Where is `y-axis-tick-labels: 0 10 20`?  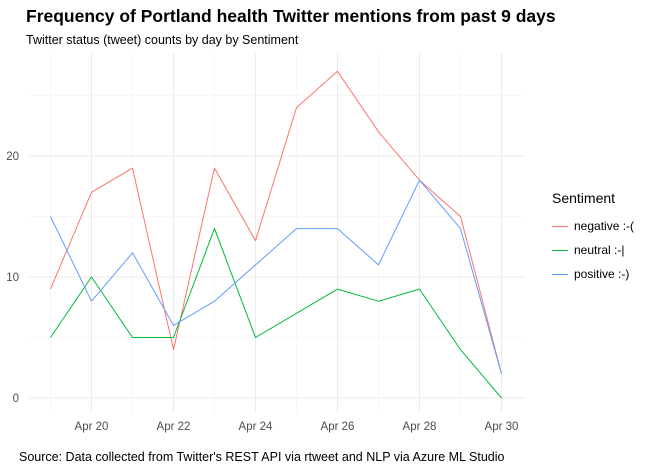
y-axis-tick-labels: 0 10 20 is located at coordinates (12, 278).